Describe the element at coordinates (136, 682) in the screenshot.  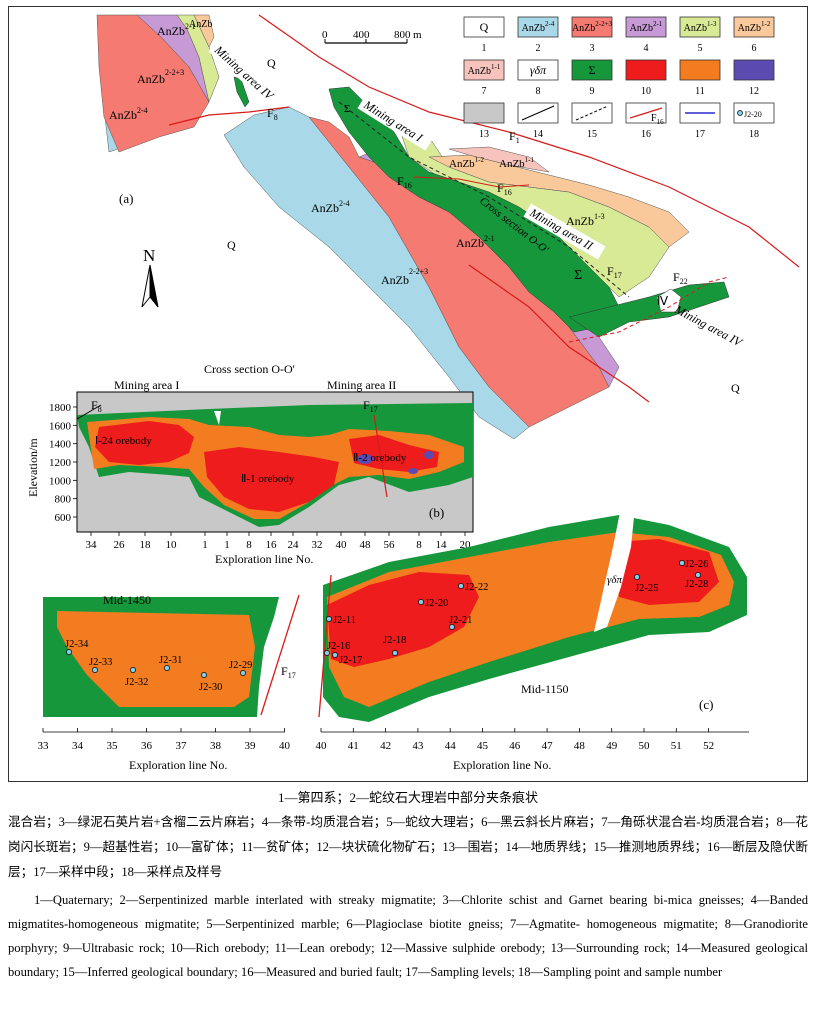
I see `sample-label: J2-32` at that location.